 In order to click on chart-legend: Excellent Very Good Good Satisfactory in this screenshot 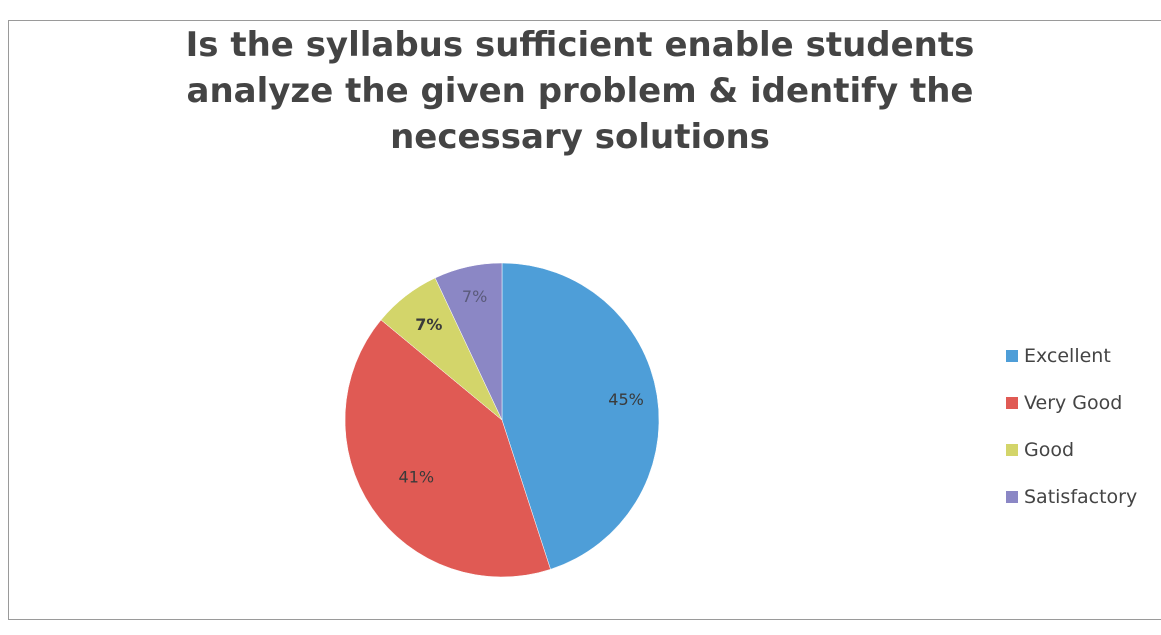, I will do `click(1081, 438)`.